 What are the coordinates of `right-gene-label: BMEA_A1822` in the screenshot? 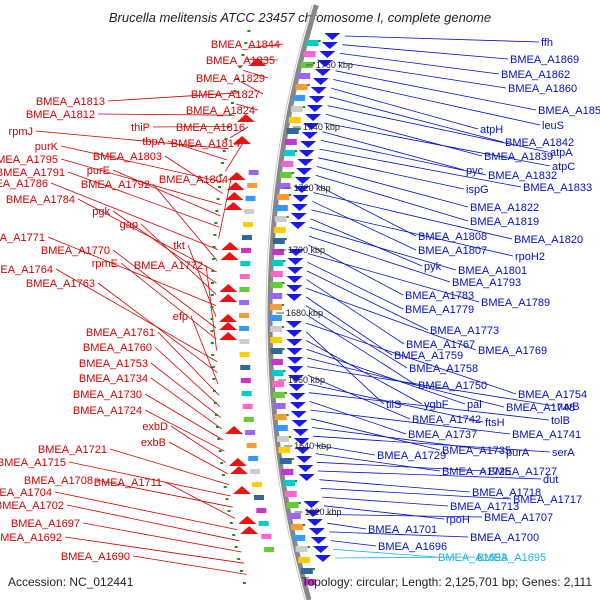 It's located at (504, 208).